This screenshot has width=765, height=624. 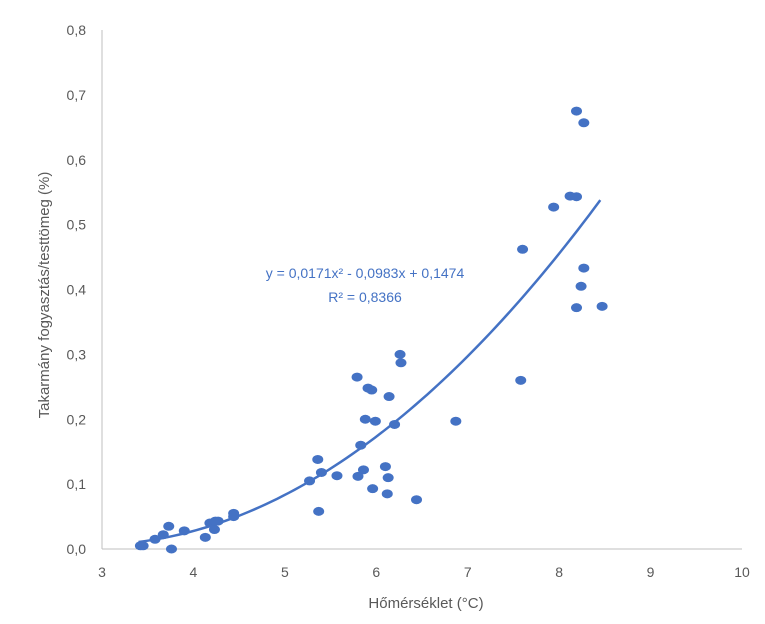 I want to click on x-tick-label: 4, so click(x=194, y=572).